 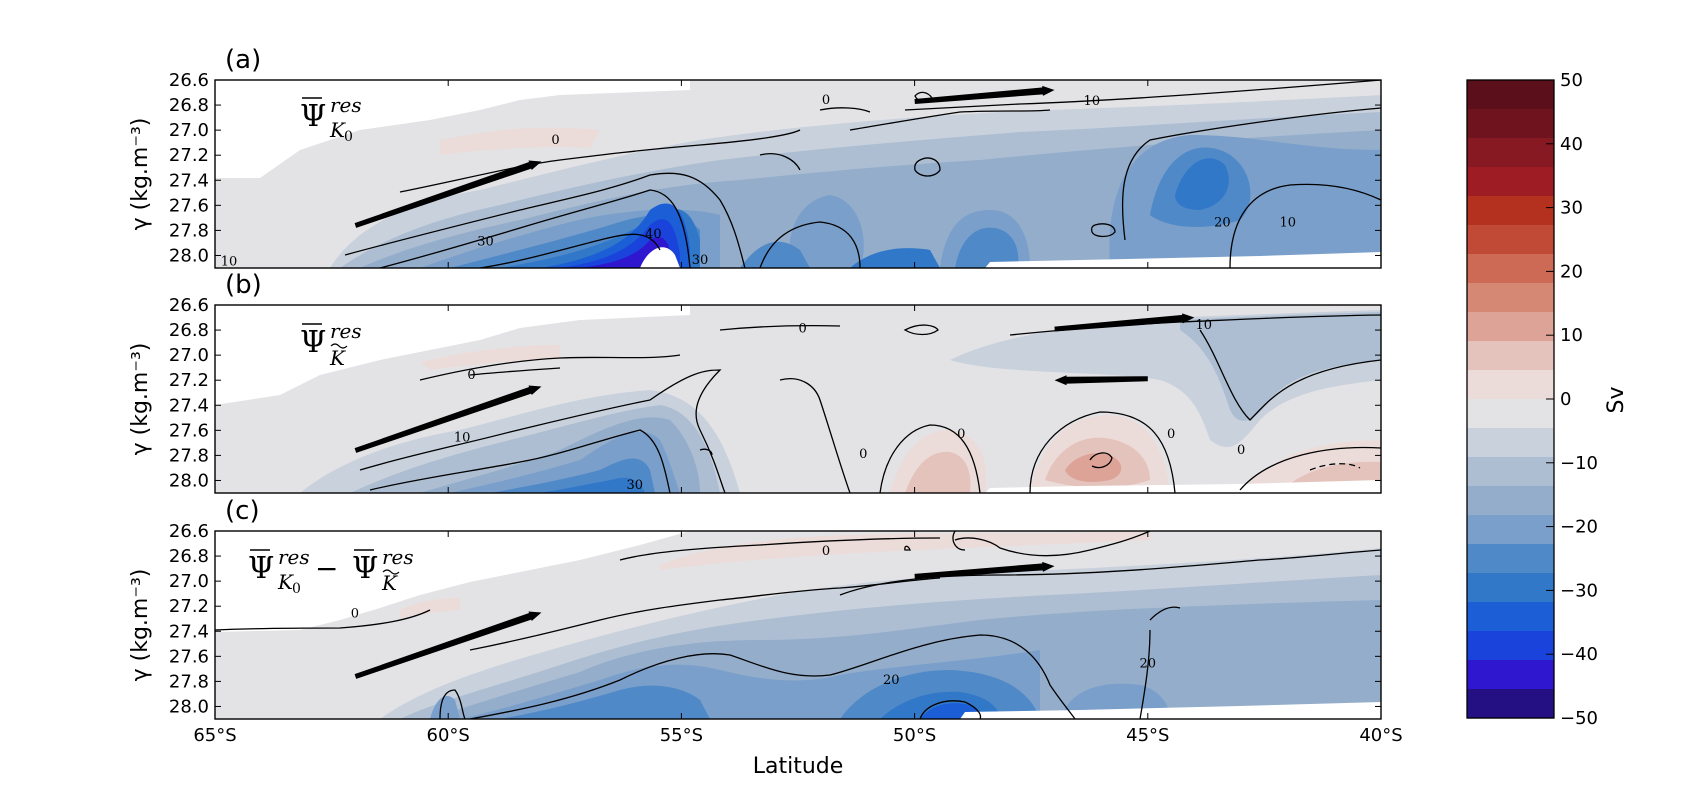 What do you see at coordinates (1579, 718) in the screenshot?
I see `colorbar-tick-label: −50` at bounding box center [1579, 718].